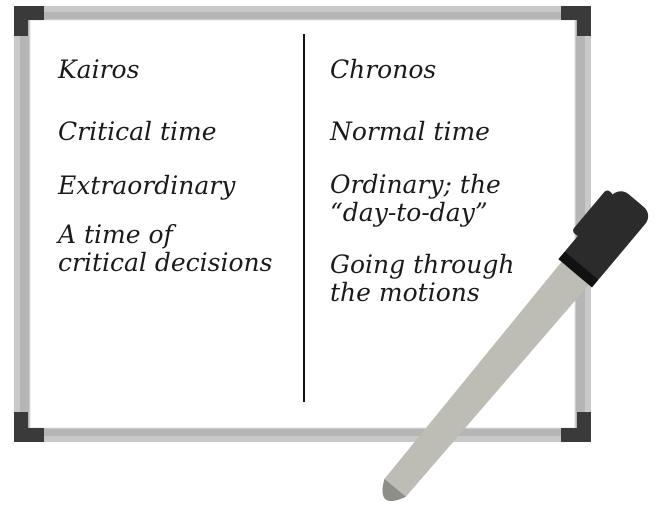 The width and height of the screenshot is (657, 526). I want to click on column-item-line: Extraordinary, so click(146, 185).